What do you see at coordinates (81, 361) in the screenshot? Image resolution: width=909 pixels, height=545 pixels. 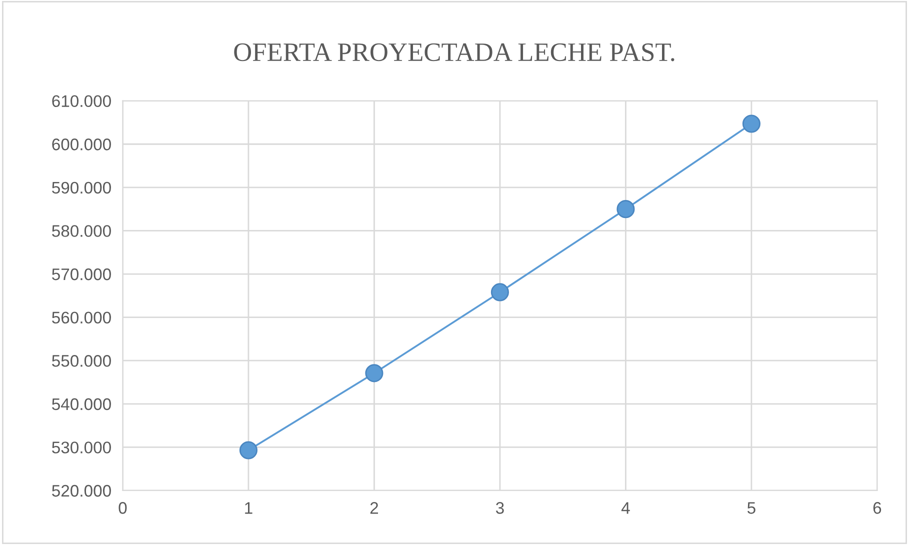 I see `y-tick-label: 550.000` at bounding box center [81, 361].